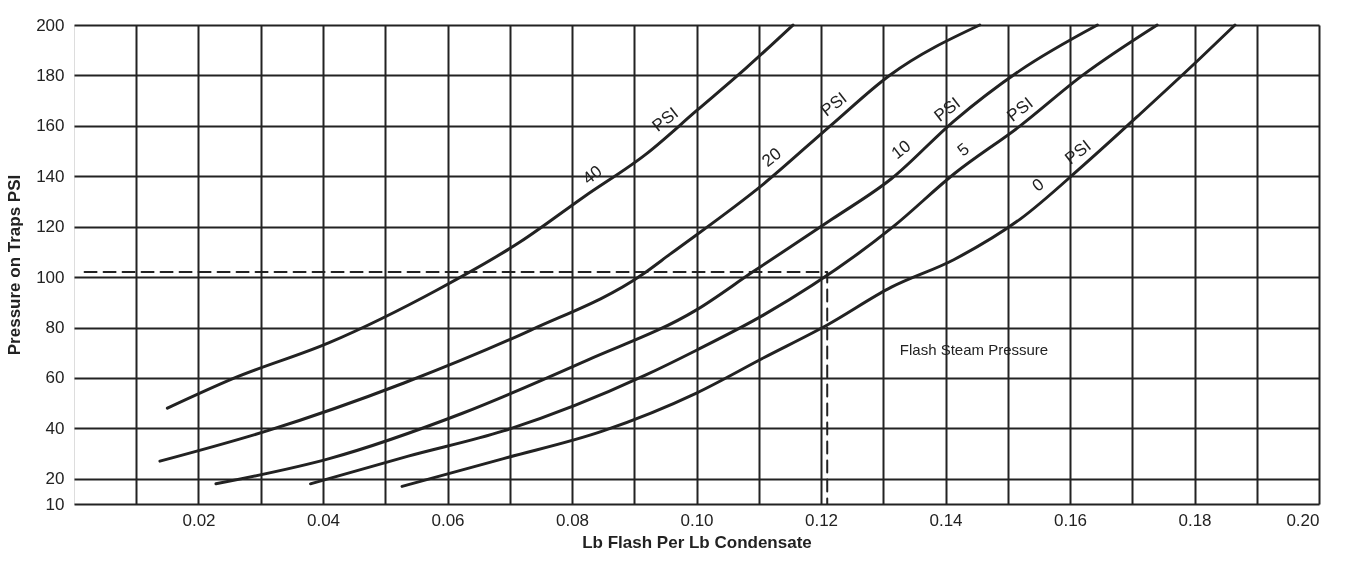  I want to click on x-tick-label: 0.12, so click(821, 520).